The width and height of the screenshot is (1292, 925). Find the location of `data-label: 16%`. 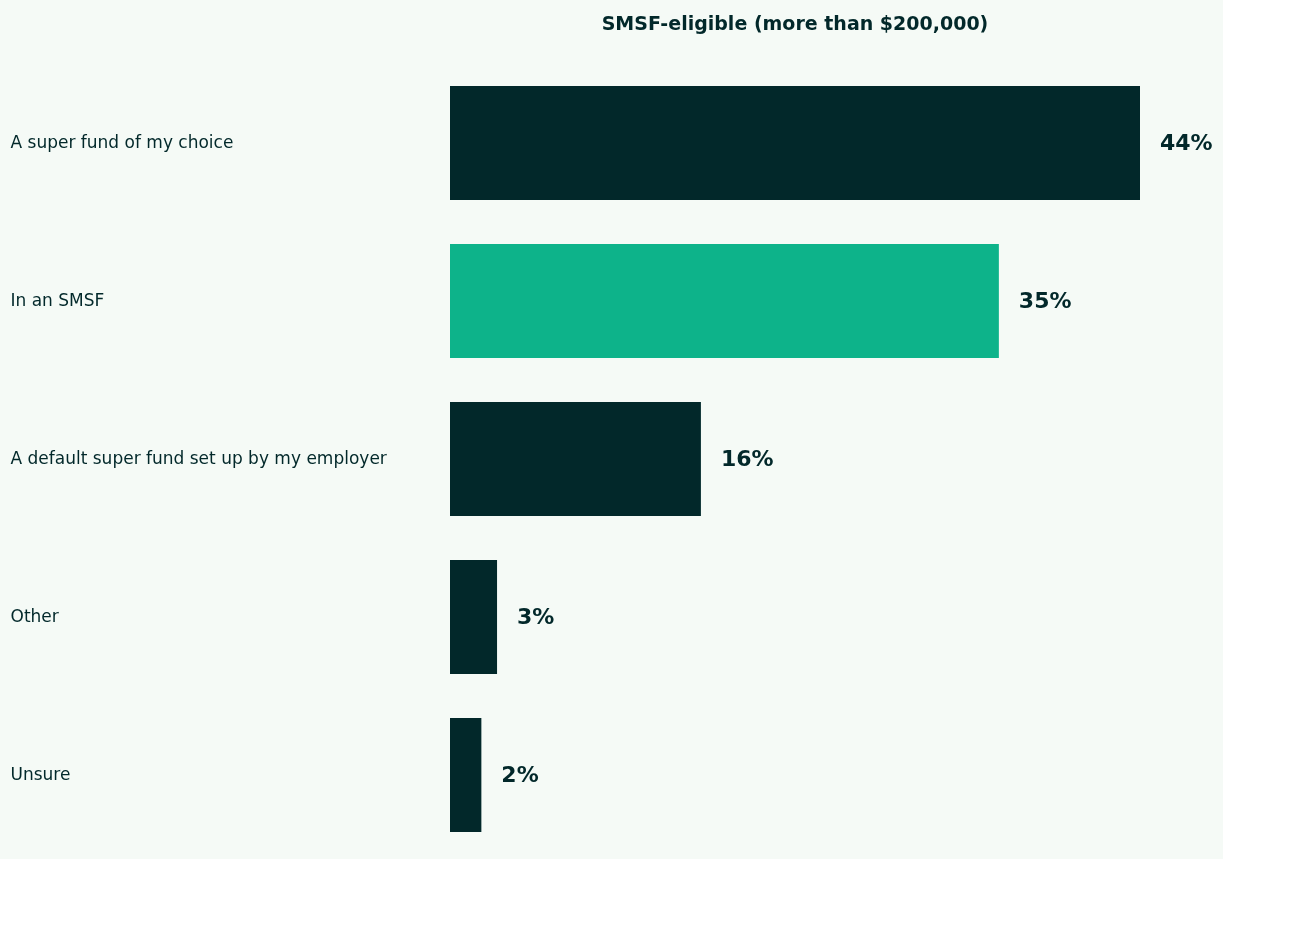

data-label: 16% is located at coordinates (747, 458).